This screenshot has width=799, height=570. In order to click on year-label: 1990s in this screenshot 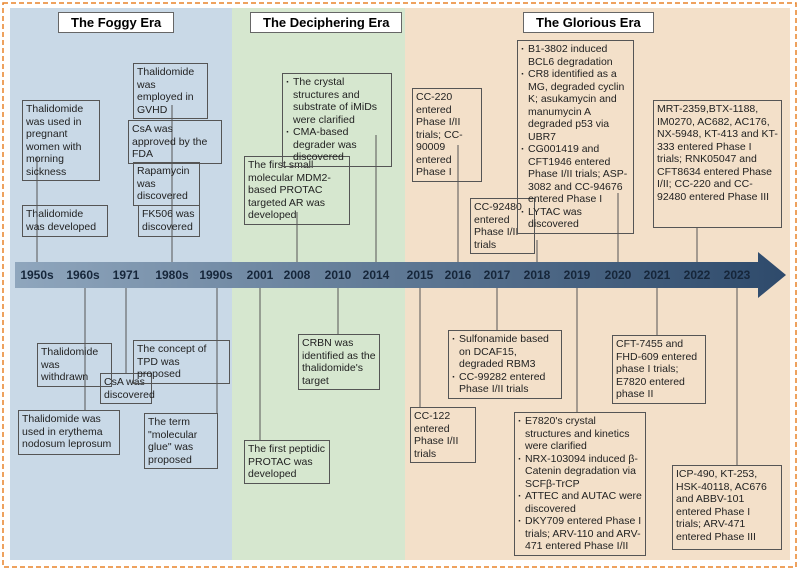, I will do `click(216, 275)`.